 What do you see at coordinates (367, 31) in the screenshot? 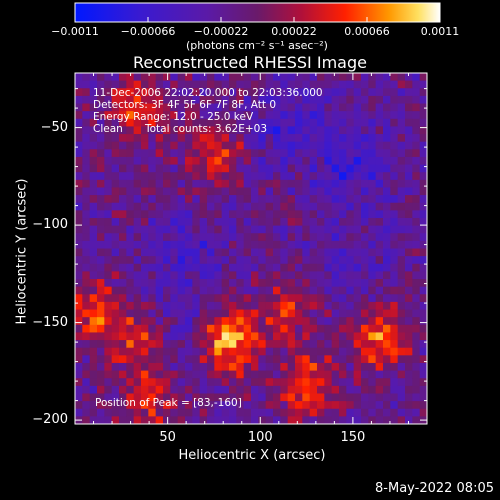
I see `colorbar-tick-label: 0.00066` at bounding box center [367, 31].